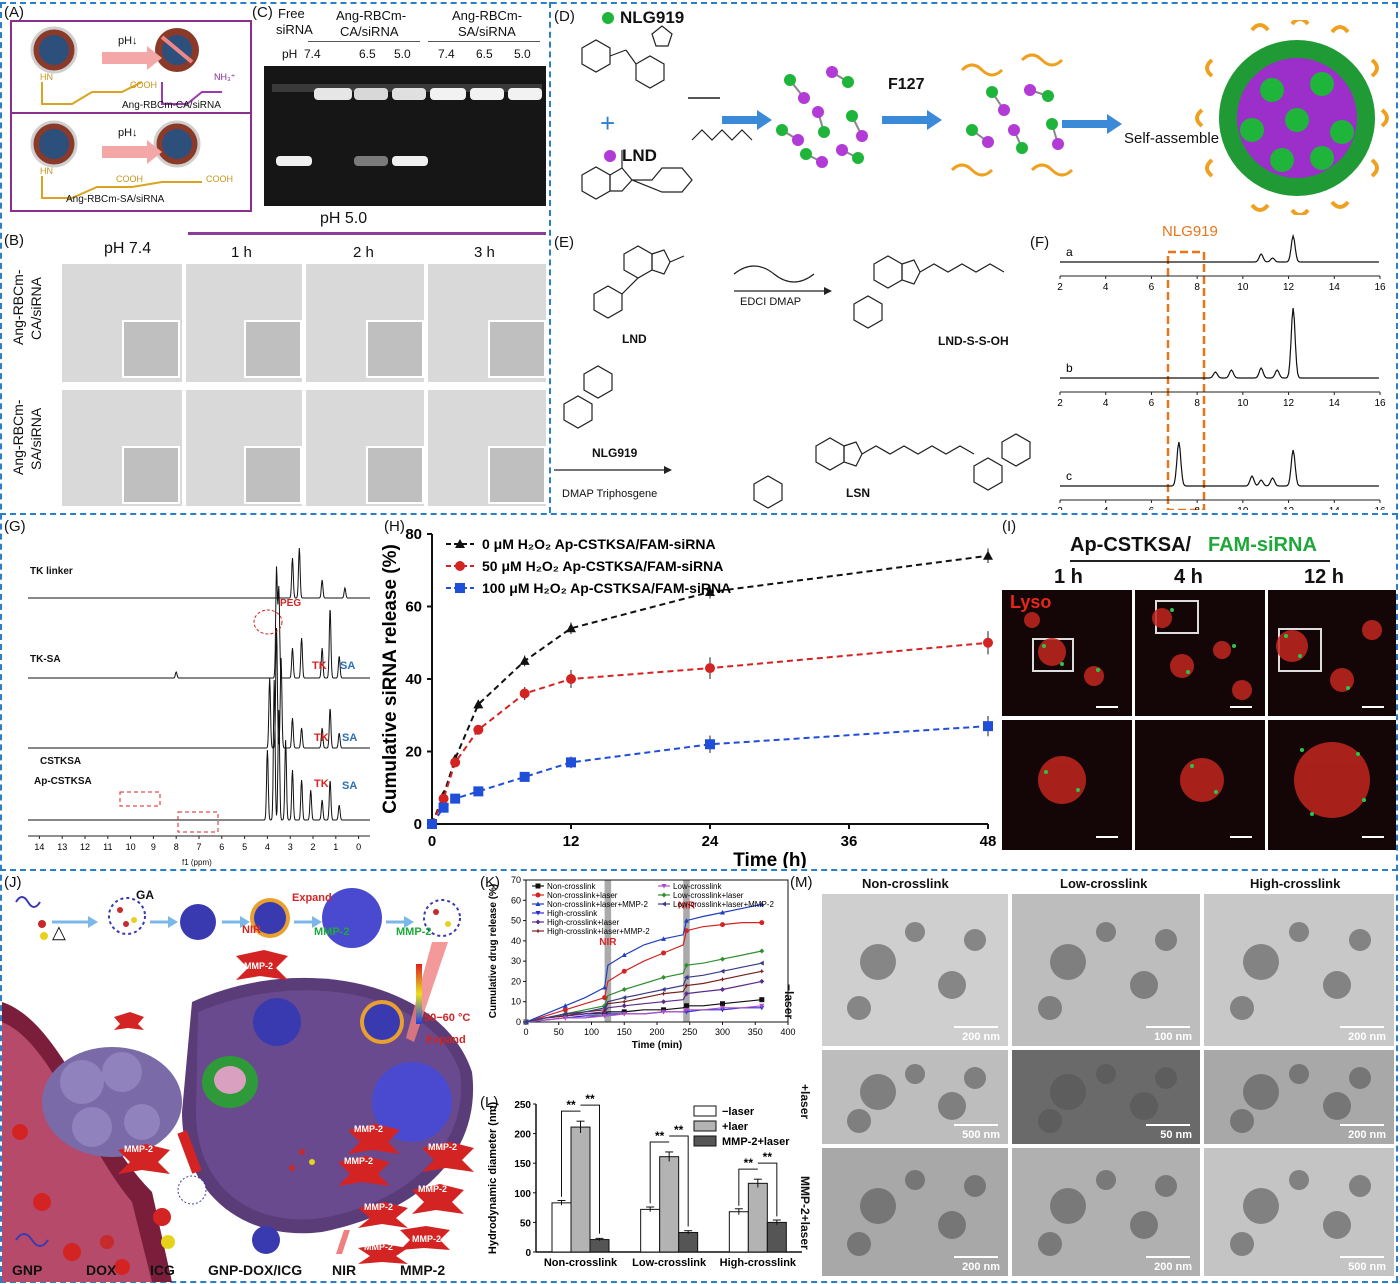  I want to click on x-tick-label: 9, so click(153, 847).